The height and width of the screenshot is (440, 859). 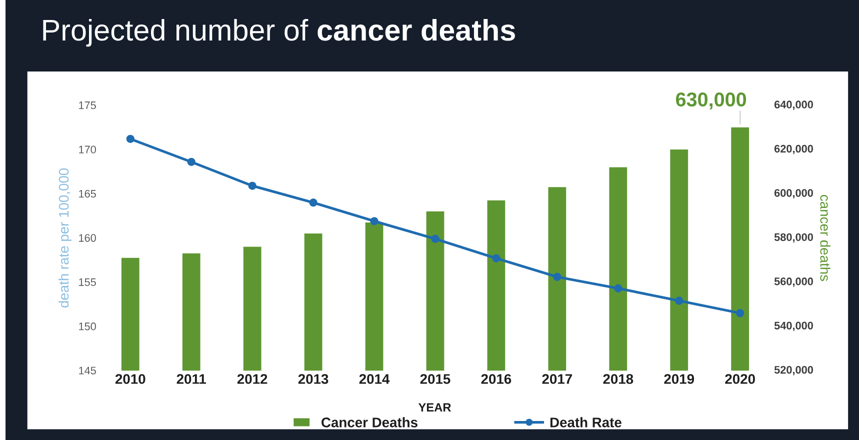 What do you see at coordinates (370, 422) in the screenshot?
I see `legend-label: Cancer Deaths` at bounding box center [370, 422].